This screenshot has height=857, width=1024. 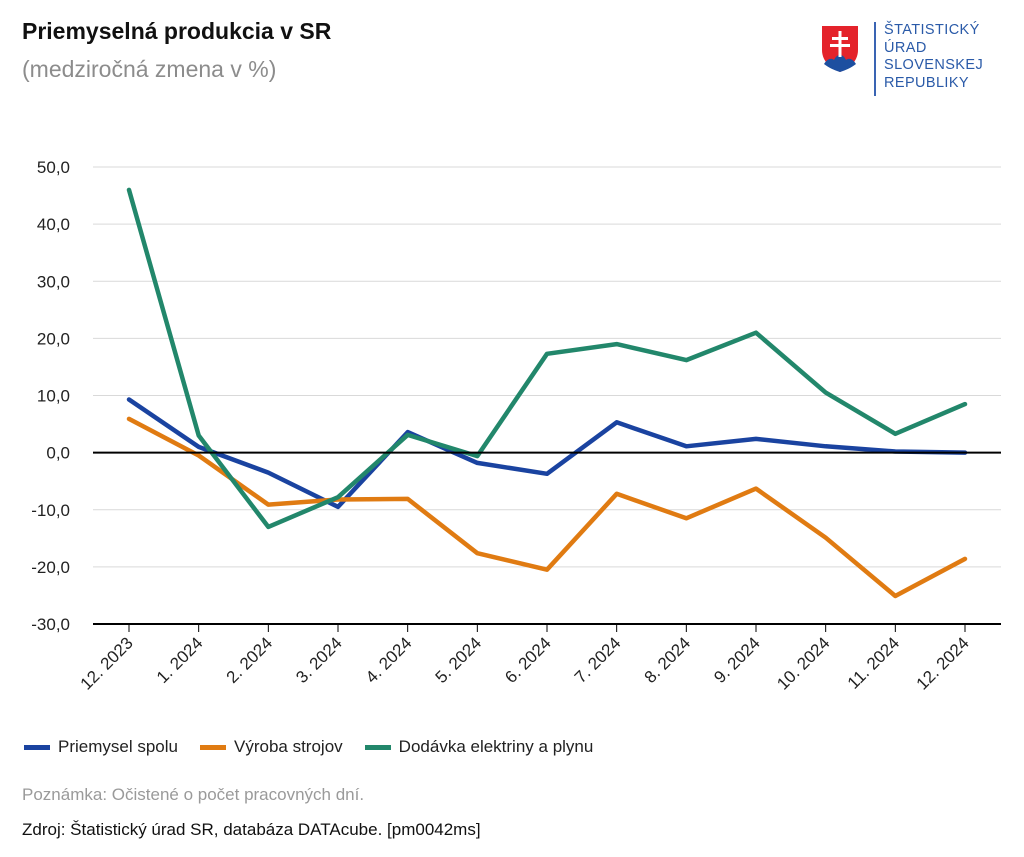 I want to click on x-tick-label: 11. 2024, so click(x=873, y=662).